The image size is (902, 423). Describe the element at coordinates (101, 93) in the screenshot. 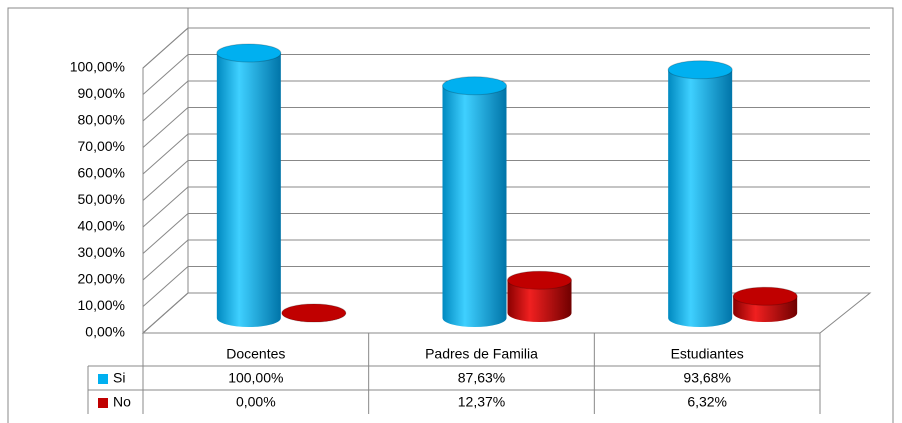

I see `y-tick-label: 90,00%` at that location.